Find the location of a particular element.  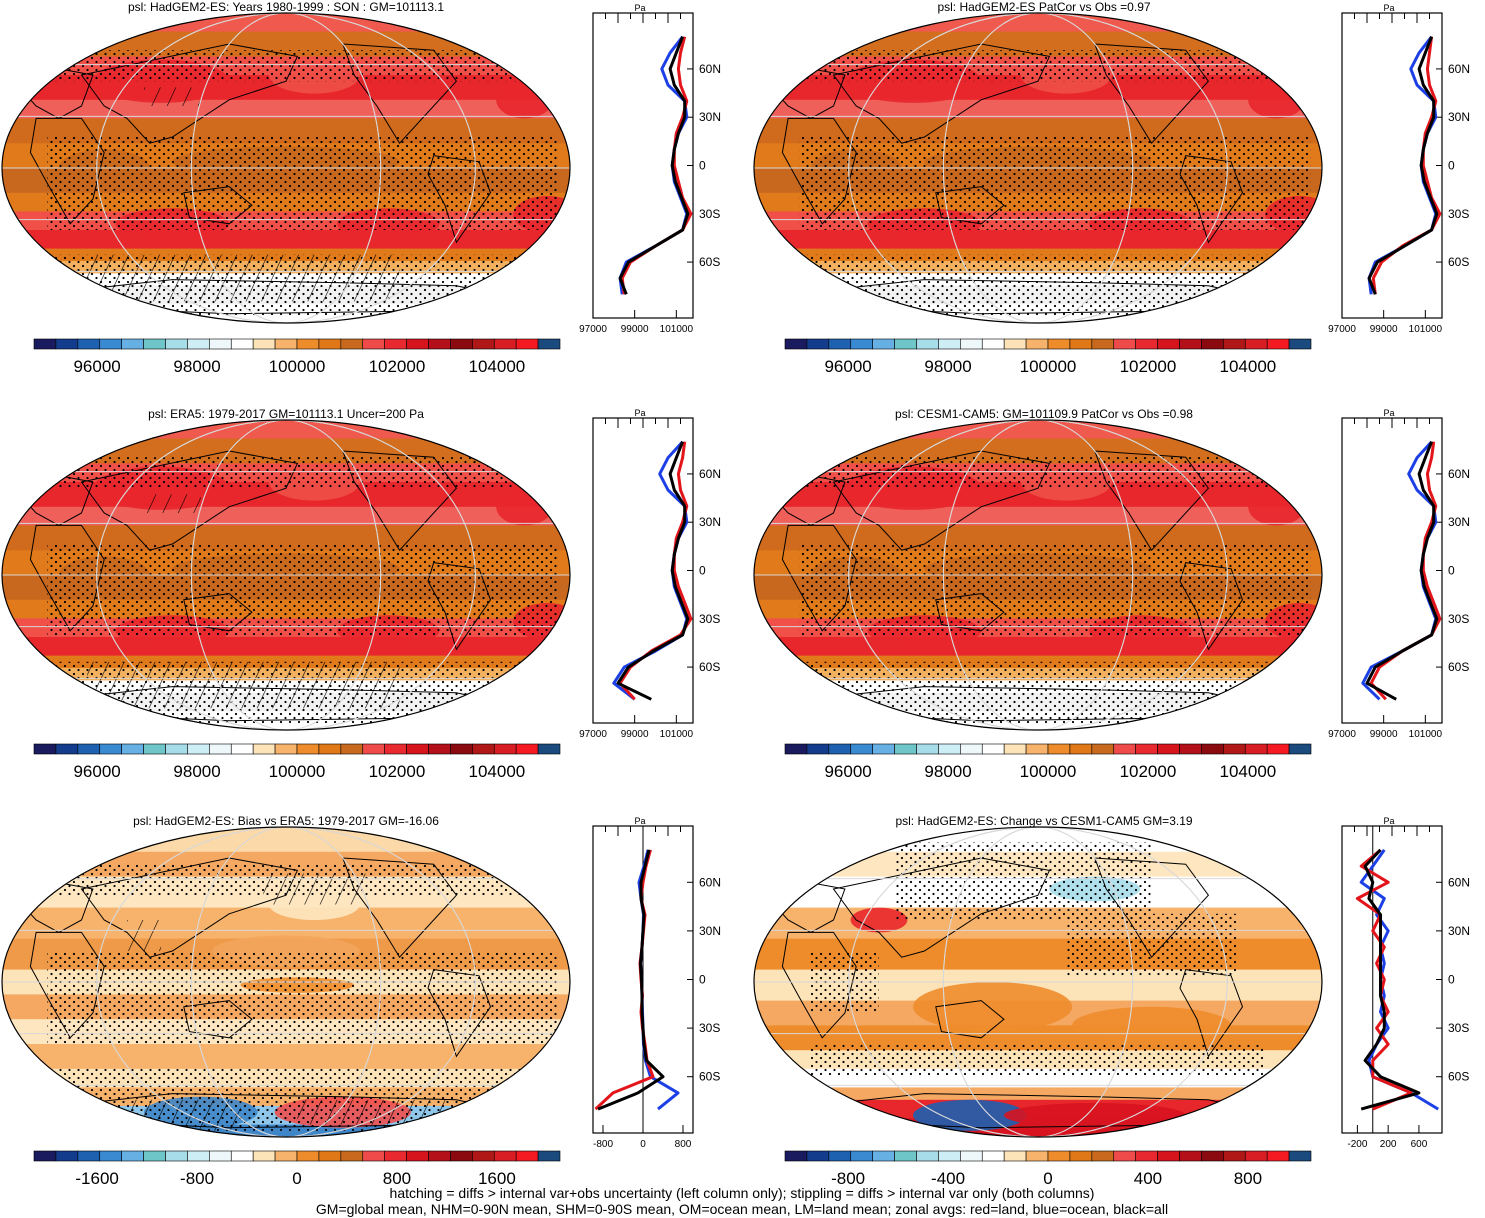

map-outline is located at coordinates (1038, 575).